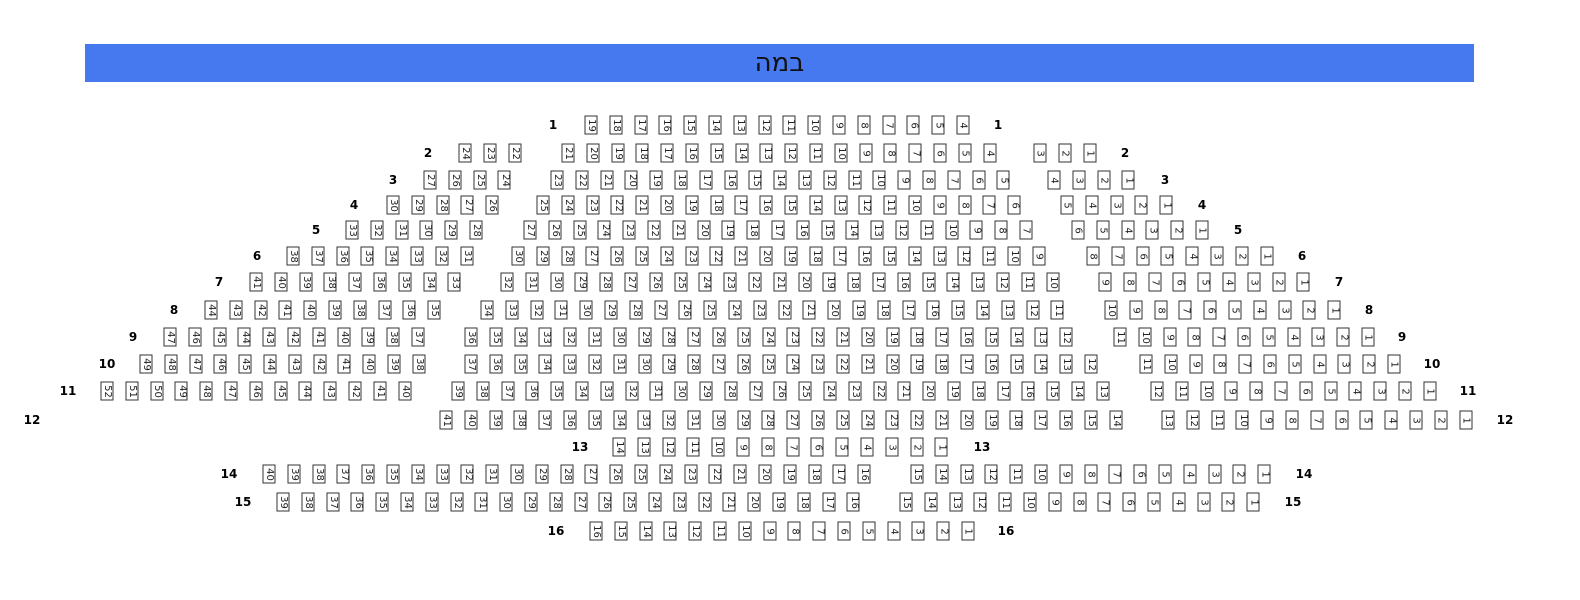 This screenshot has height=600, width=1580. What do you see at coordinates (496, 337) in the screenshot?
I see `seat: 35` at bounding box center [496, 337].